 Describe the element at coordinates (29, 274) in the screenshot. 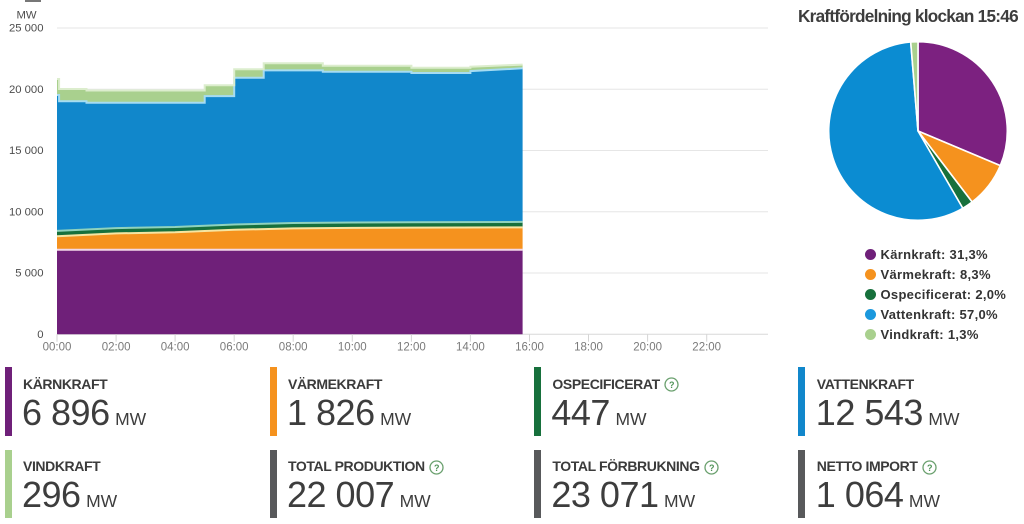

I see `svg-text: 5 000` at that location.